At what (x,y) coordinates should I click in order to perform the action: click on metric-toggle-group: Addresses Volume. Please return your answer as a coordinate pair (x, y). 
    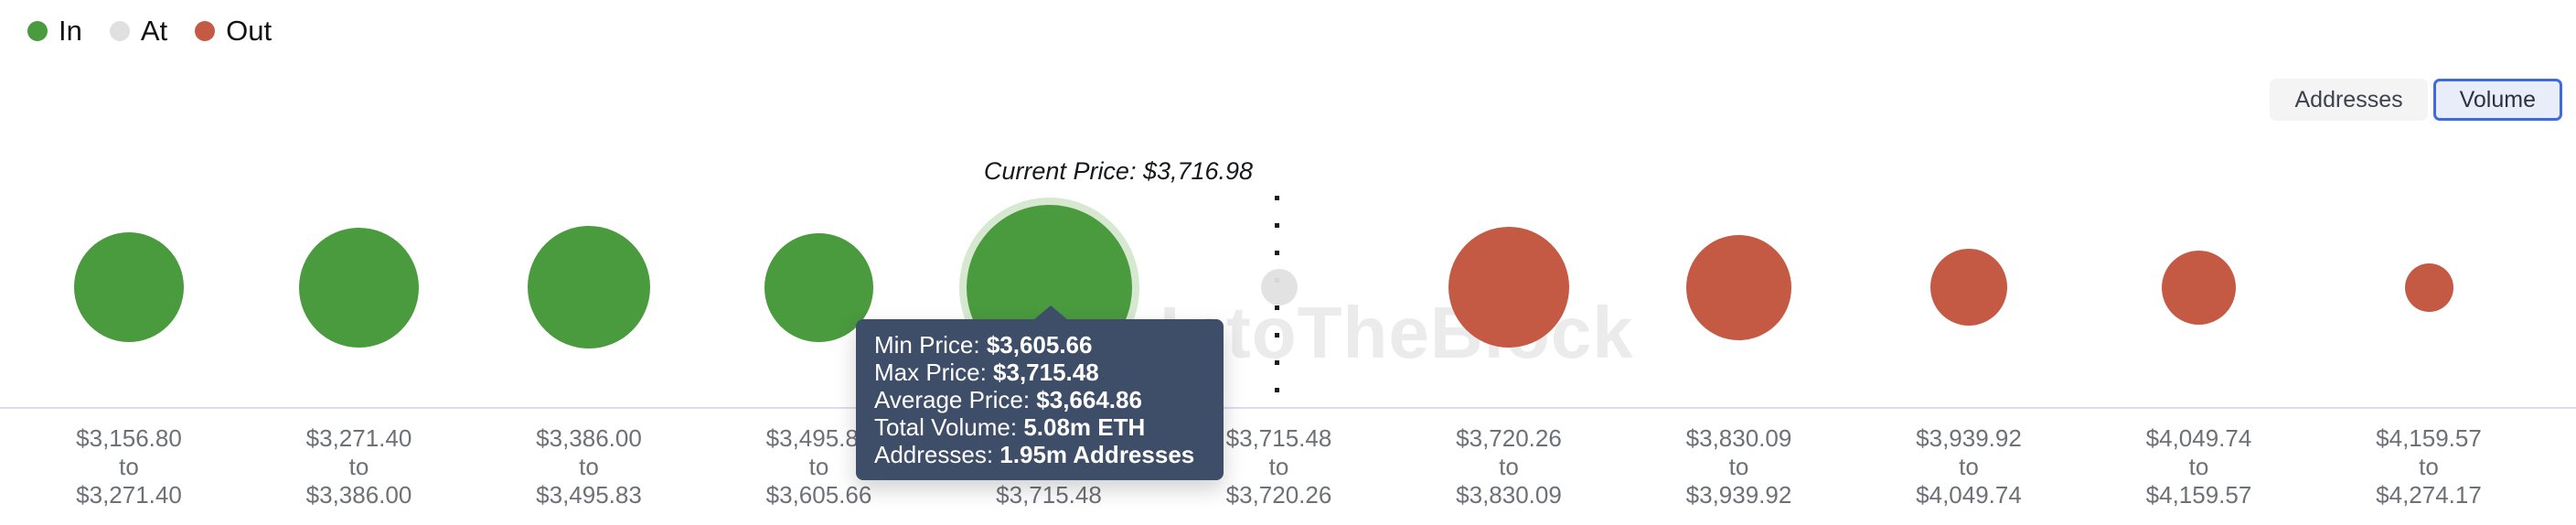
    Looking at the image, I should click on (2416, 100).